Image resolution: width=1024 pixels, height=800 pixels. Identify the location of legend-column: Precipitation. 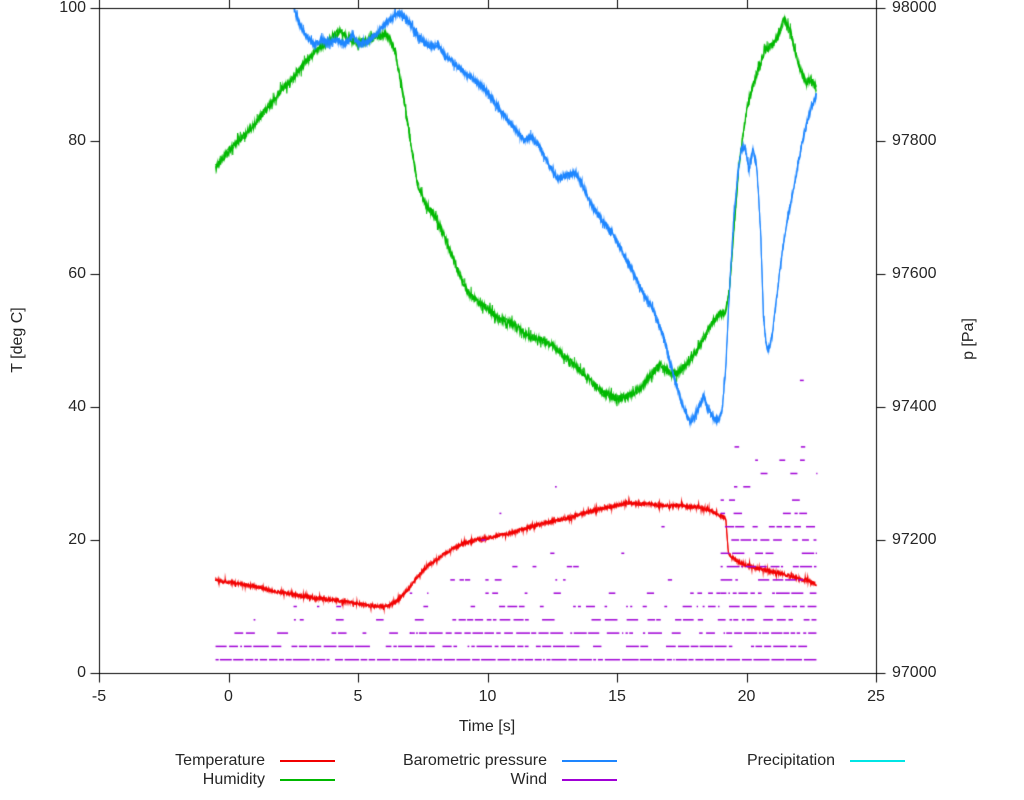
(761, 760).